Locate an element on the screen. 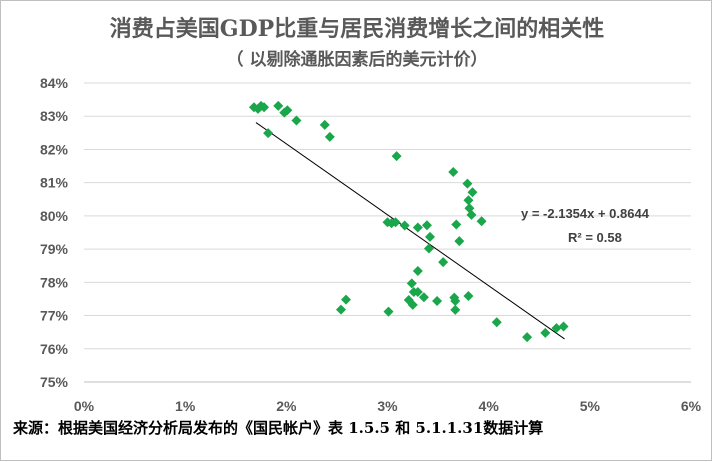 The width and height of the screenshot is (712, 462). y-tick-label: 84% is located at coordinates (54, 83).